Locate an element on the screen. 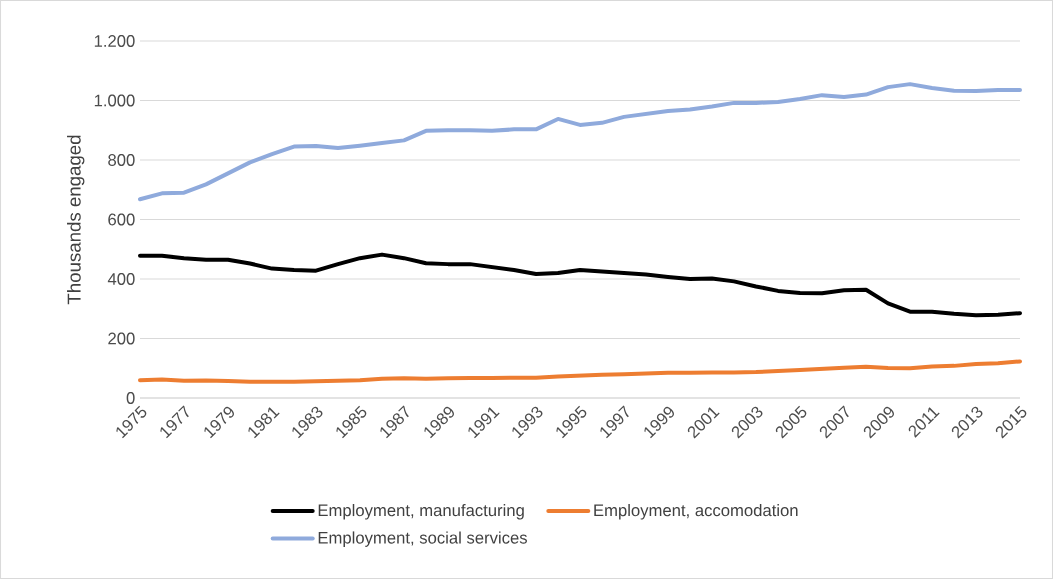 The height and width of the screenshot is (579, 1053). y-tick-label: 1.000 is located at coordinates (114, 100).